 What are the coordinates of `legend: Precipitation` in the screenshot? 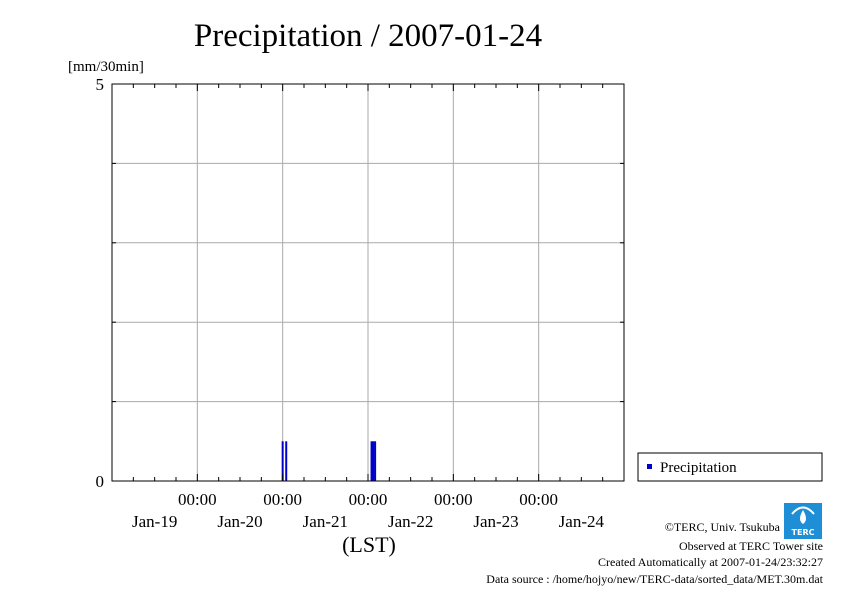 It's located at (730, 467).